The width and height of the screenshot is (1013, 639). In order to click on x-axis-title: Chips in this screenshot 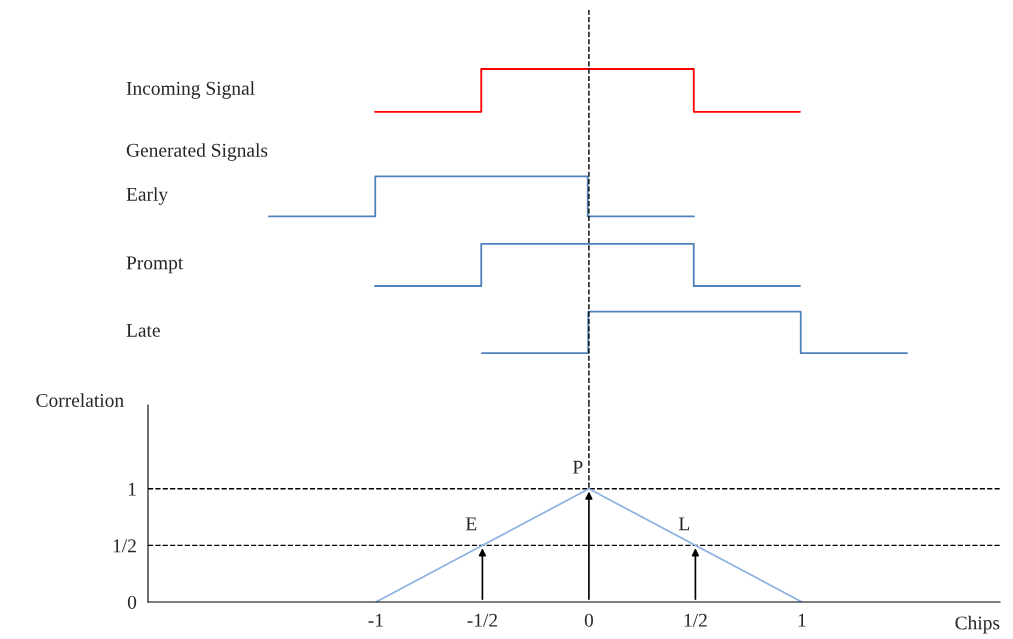, I will do `click(977, 624)`.